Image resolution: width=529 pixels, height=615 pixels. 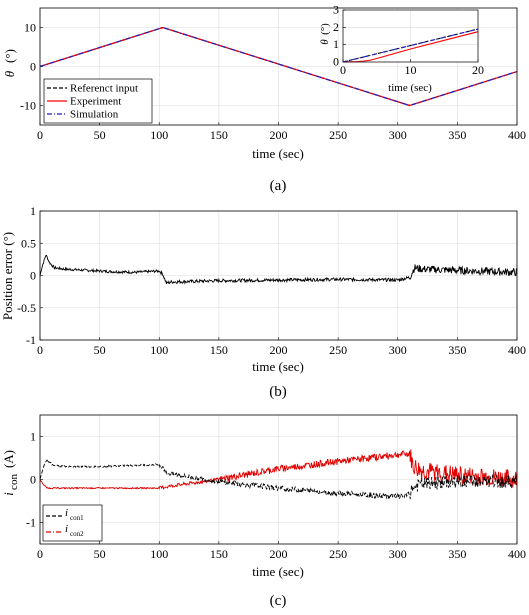 I want to click on series-a, so click(x=278, y=66).